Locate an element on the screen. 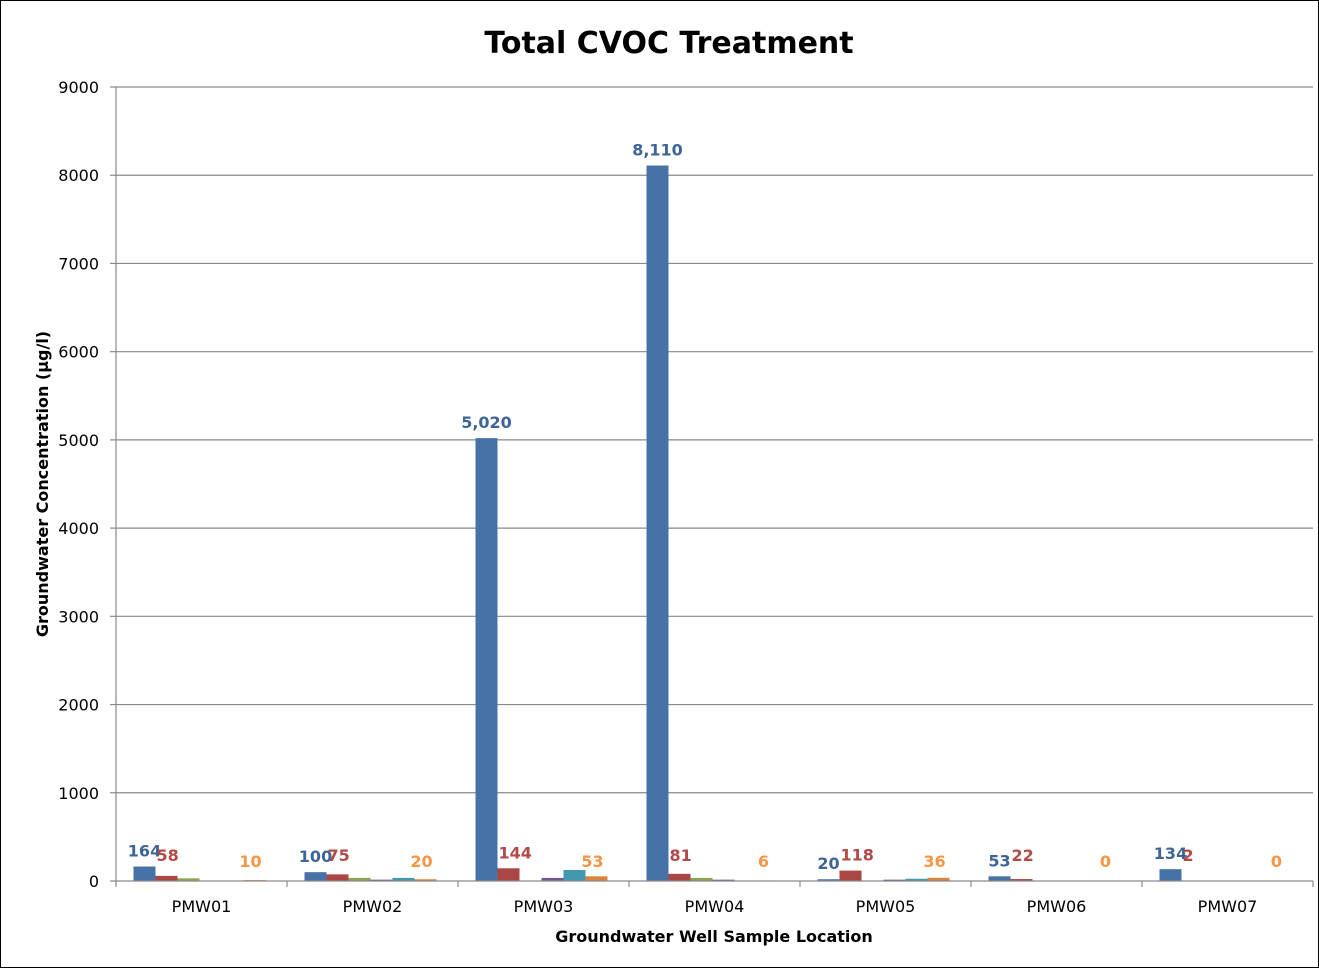 The width and height of the screenshot is (1319, 968). y-tick-label: 2000 is located at coordinates (78, 705).